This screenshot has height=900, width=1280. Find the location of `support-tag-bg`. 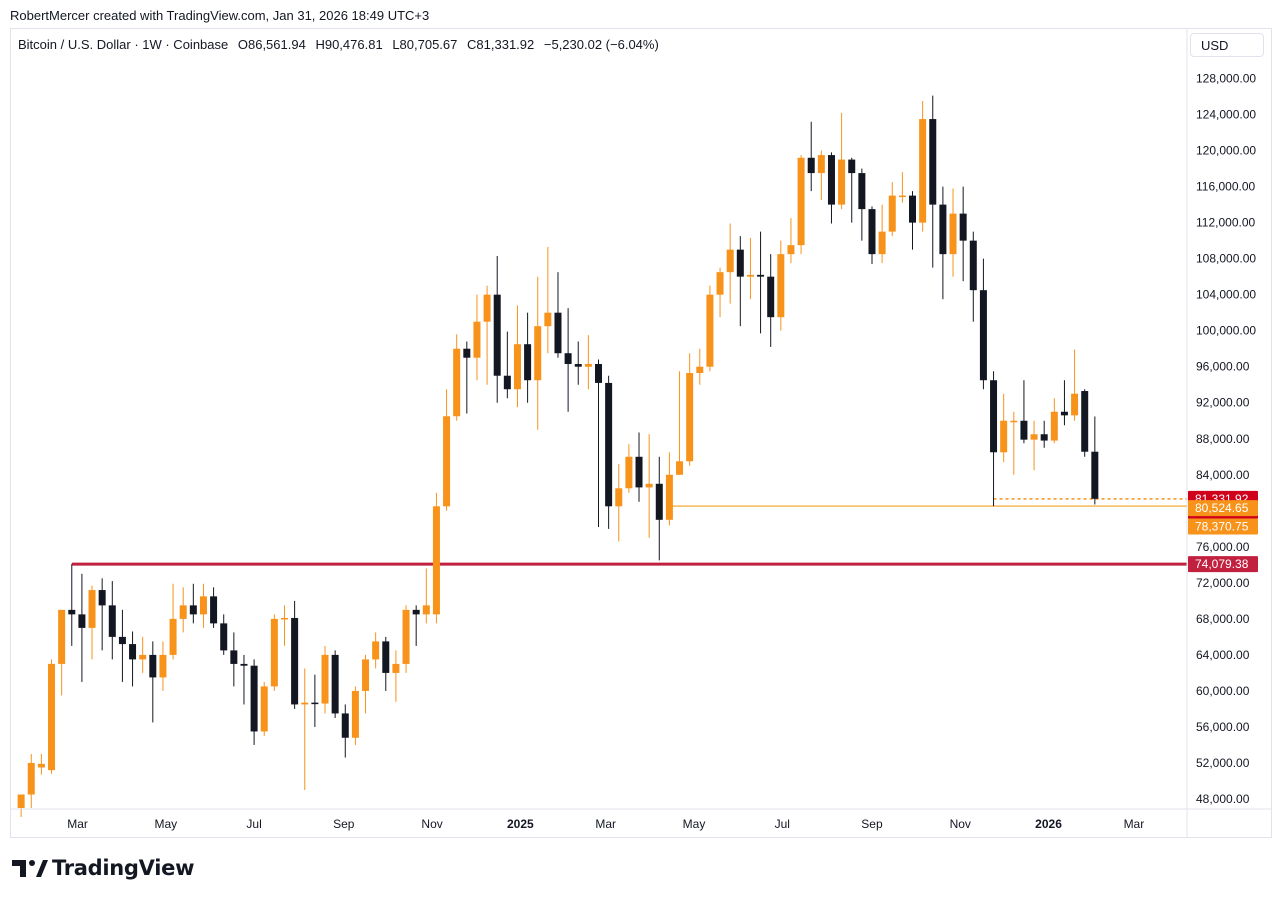

support-tag-bg is located at coordinates (1223, 564).